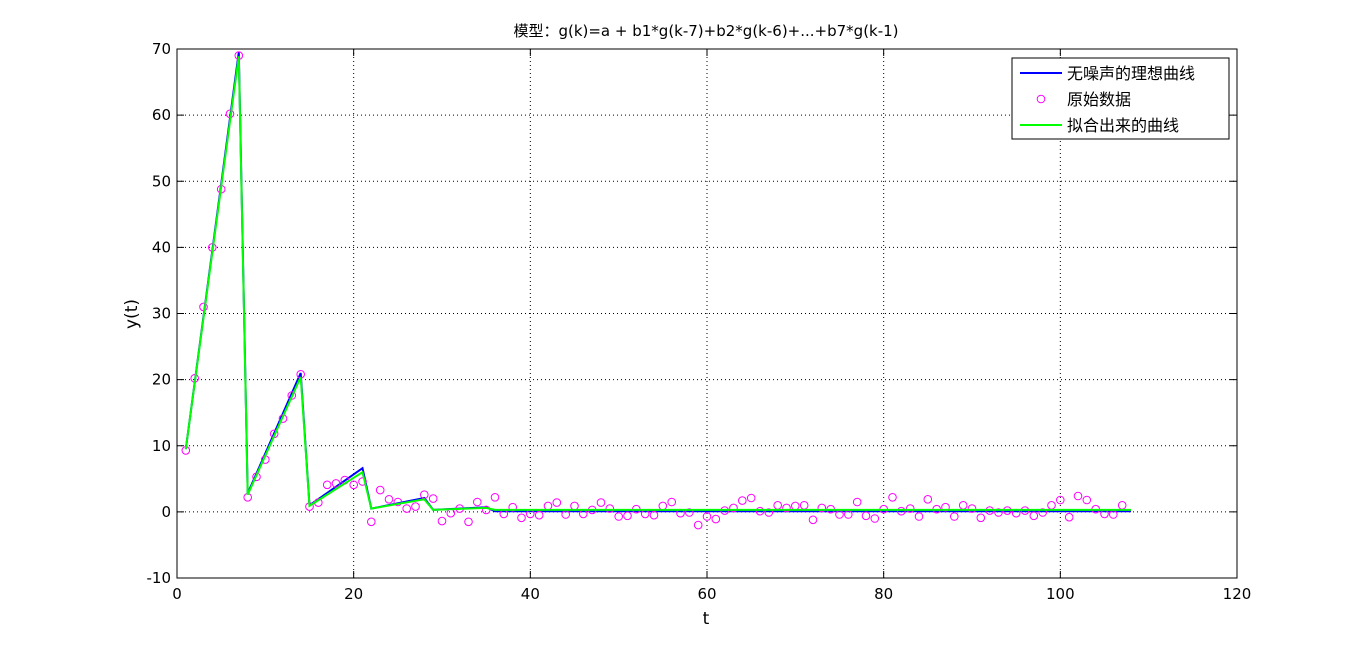  What do you see at coordinates (1131, 73) in the screenshot?
I see `legend-label: 无噪声的理想曲线` at bounding box center [1131, 73].